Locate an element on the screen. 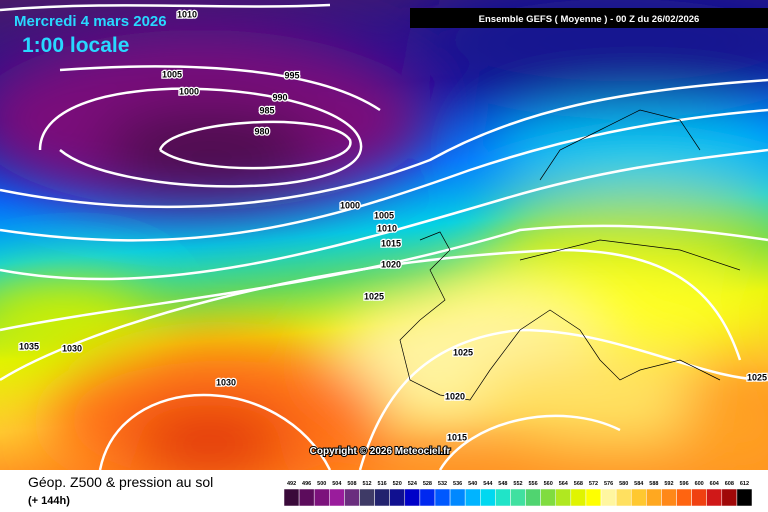 The height and width of the screenshot is (512, 768). isobar-label: 980 is located at coordinates (261, 131).